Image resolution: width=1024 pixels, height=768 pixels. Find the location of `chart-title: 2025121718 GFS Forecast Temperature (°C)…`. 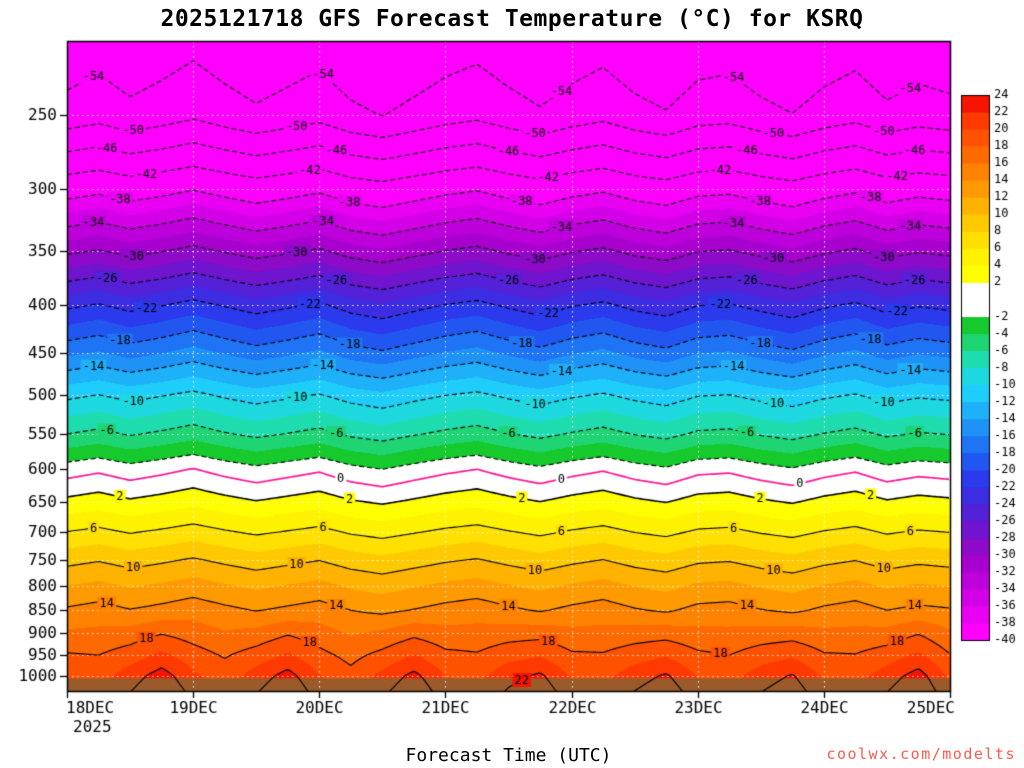

chart-title: 2025121718 GFS Forecast Temperature (°C)… is located at coordinates (512, 19).